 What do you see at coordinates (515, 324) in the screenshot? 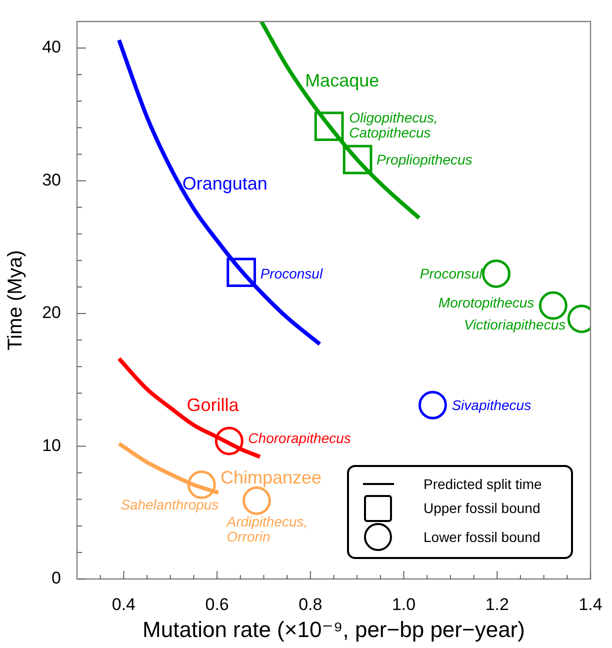
I see `series-label: Victioriapithecus` at bounding box center [515, 324].